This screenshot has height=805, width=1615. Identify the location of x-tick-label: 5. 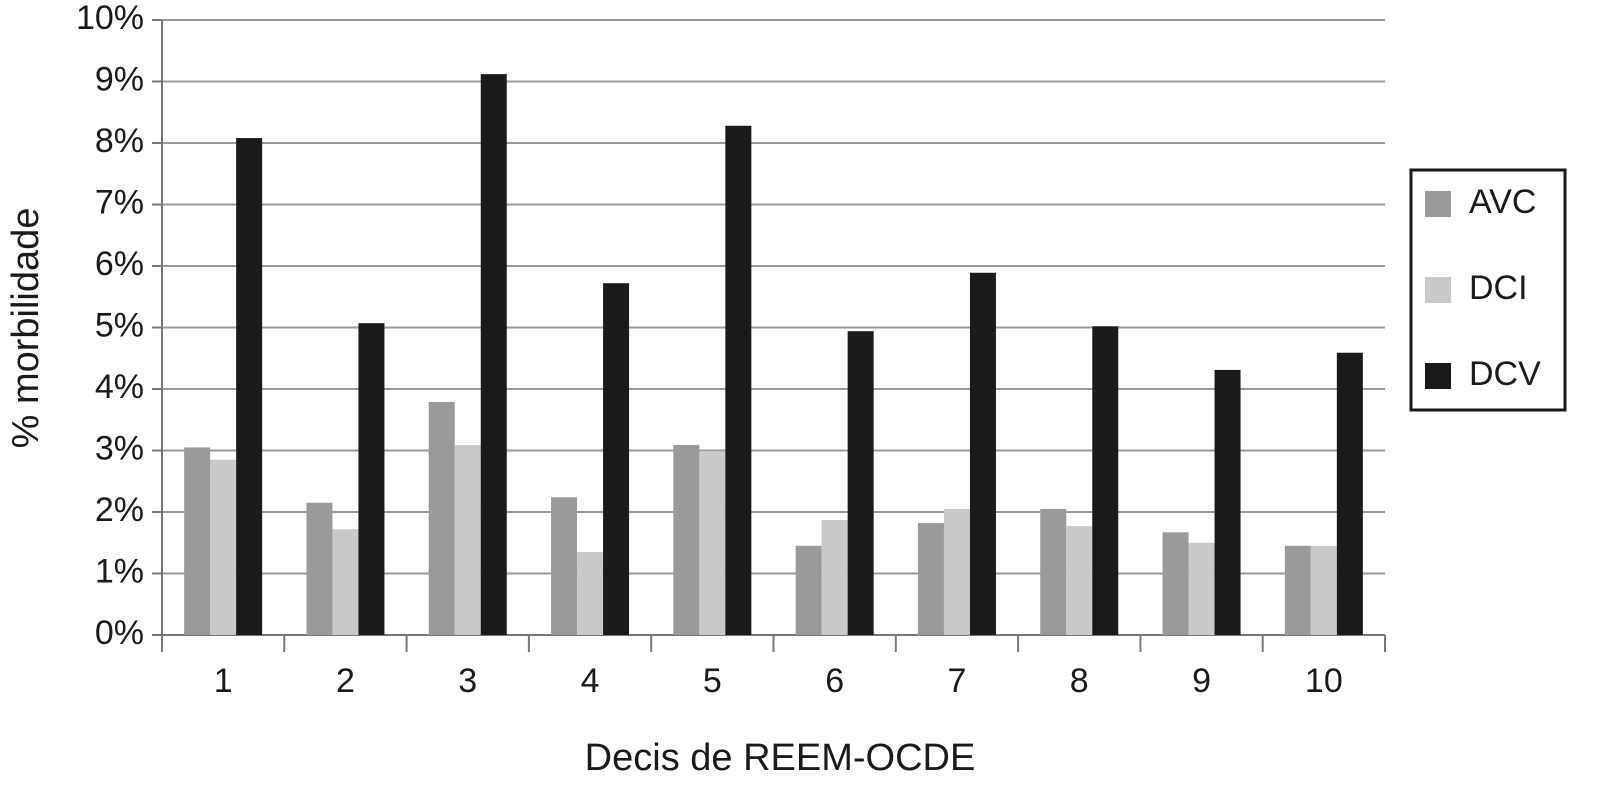
(712, 681).